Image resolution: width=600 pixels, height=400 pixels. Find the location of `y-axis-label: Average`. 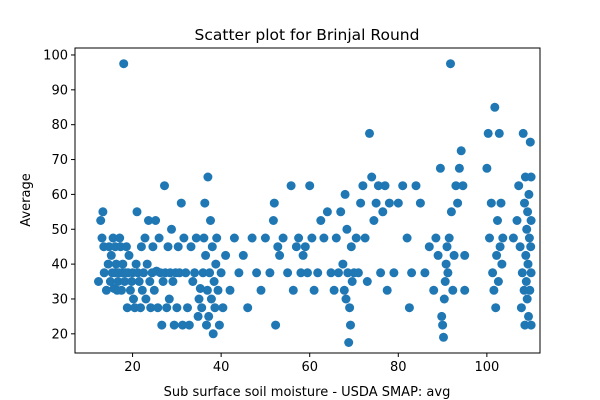

y-axis-label: Average is located at coordinates (26, 199).